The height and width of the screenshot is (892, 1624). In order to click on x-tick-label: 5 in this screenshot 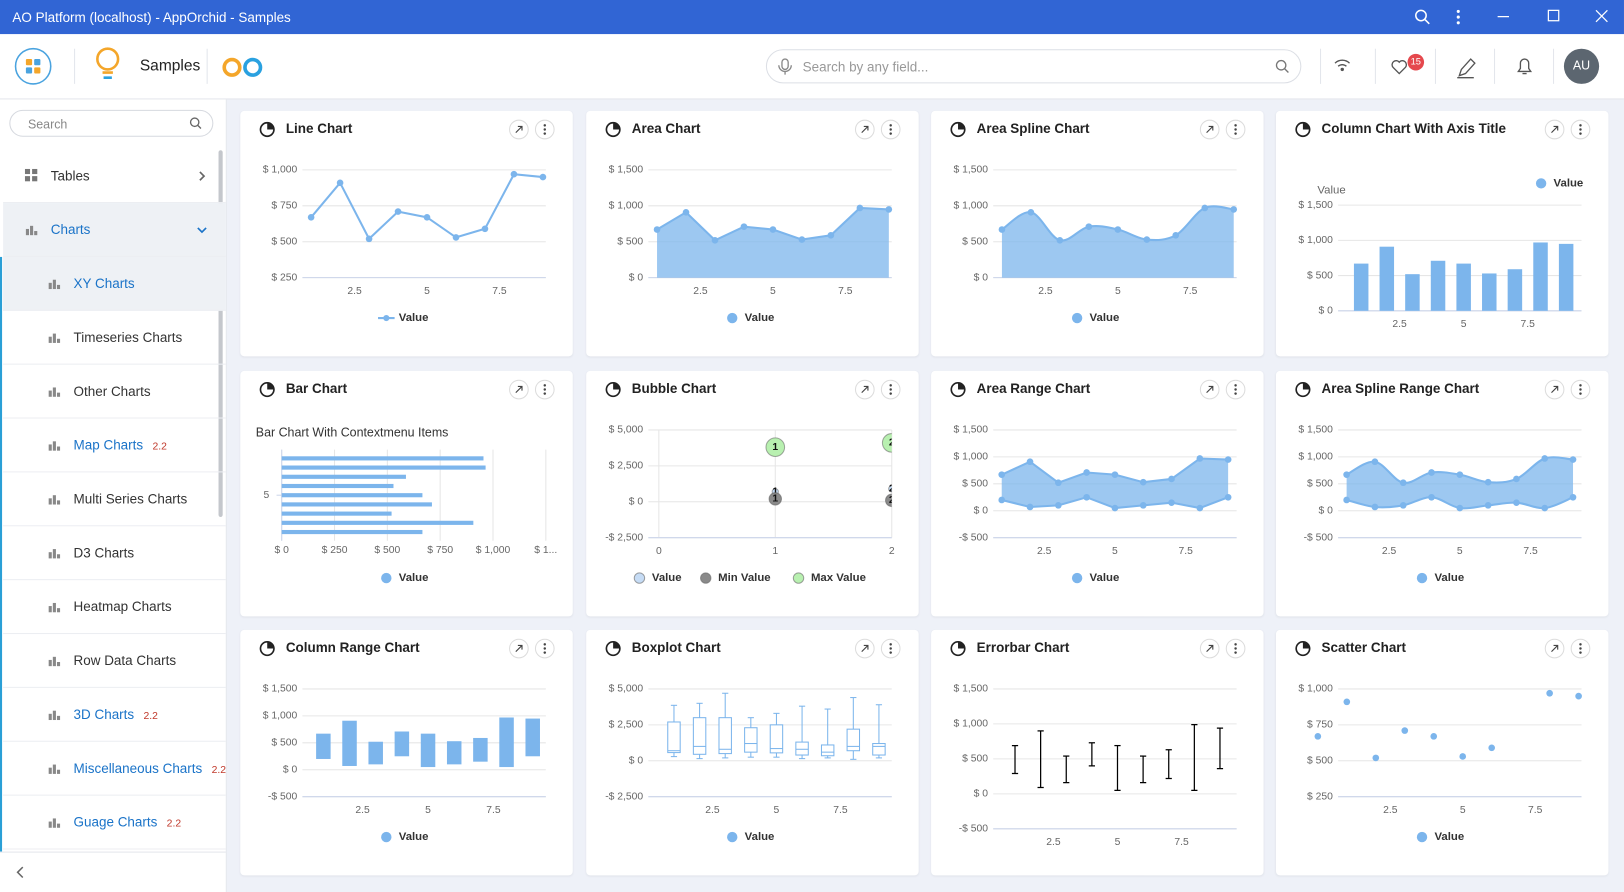, I will do `click(1118, 291)`.